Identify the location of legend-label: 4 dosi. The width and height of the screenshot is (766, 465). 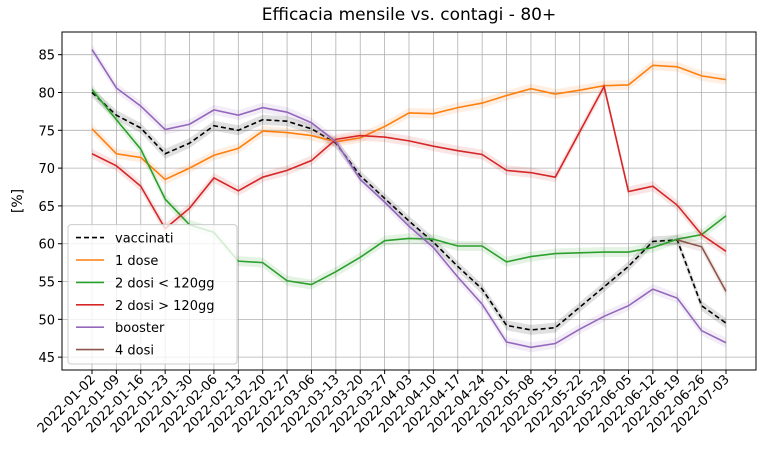
(134, 351).